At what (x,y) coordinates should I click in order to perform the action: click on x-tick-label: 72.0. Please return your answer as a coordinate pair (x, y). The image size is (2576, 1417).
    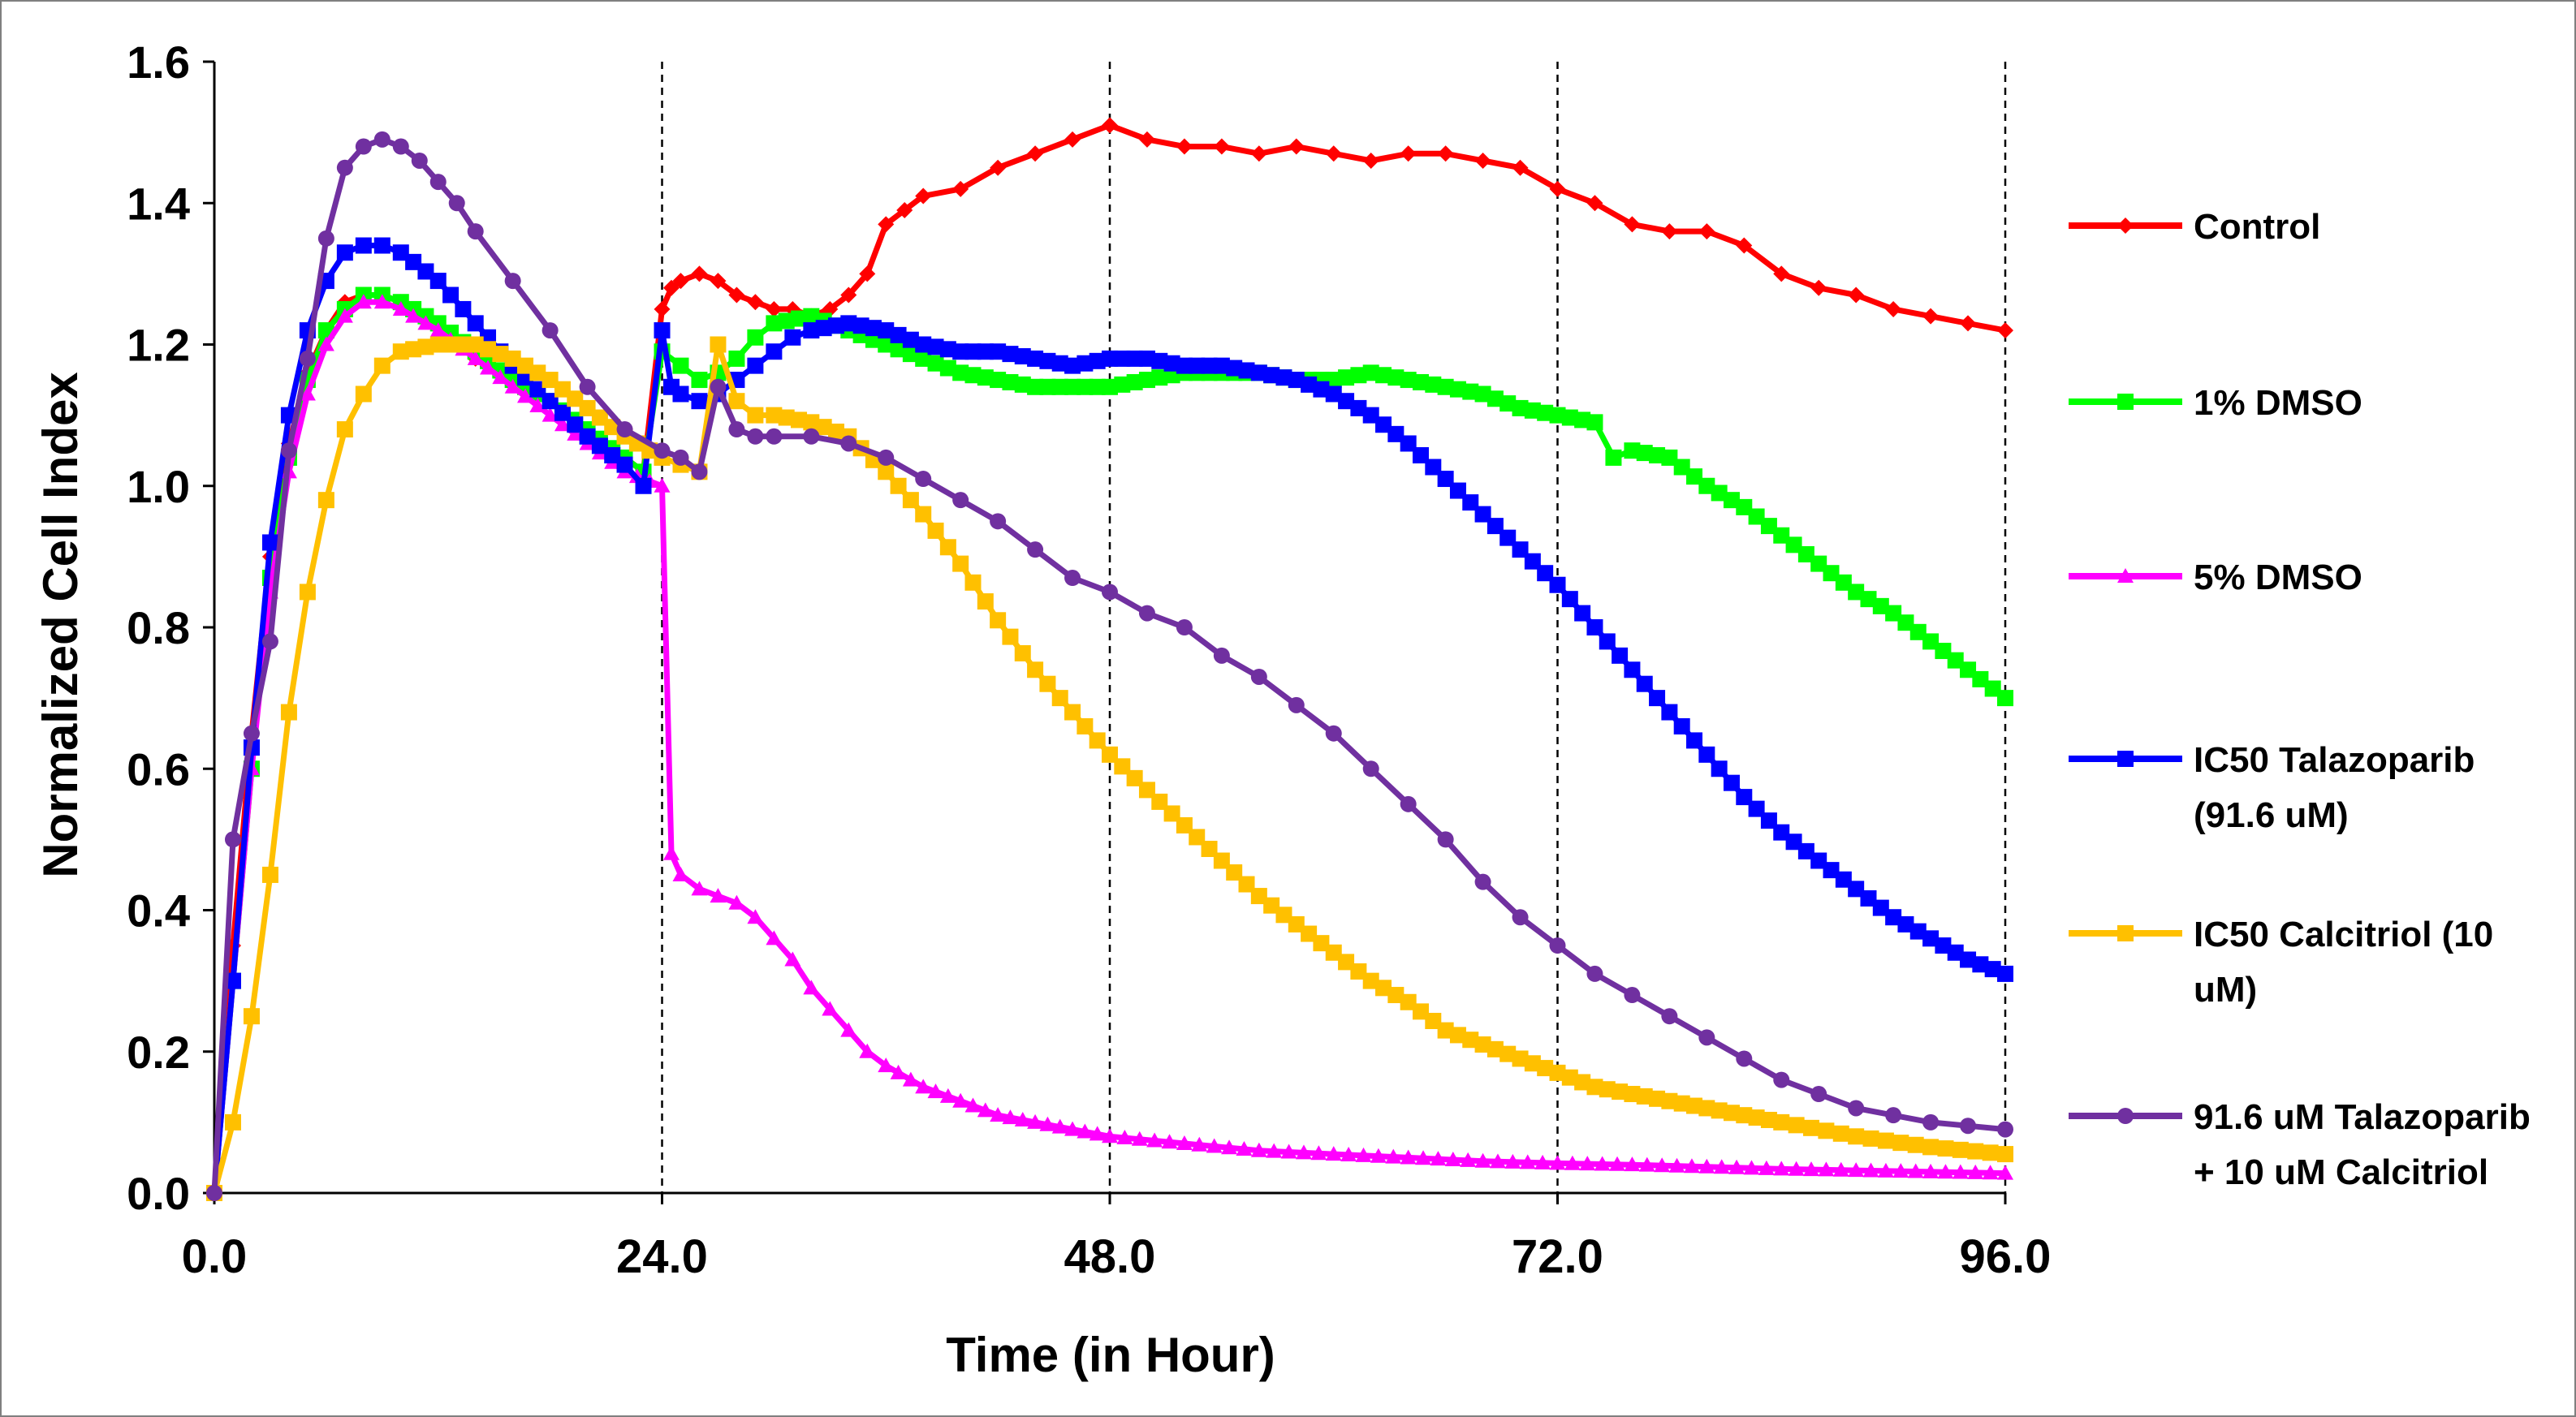
    Looking at the image, I should click on (1557, 1256).